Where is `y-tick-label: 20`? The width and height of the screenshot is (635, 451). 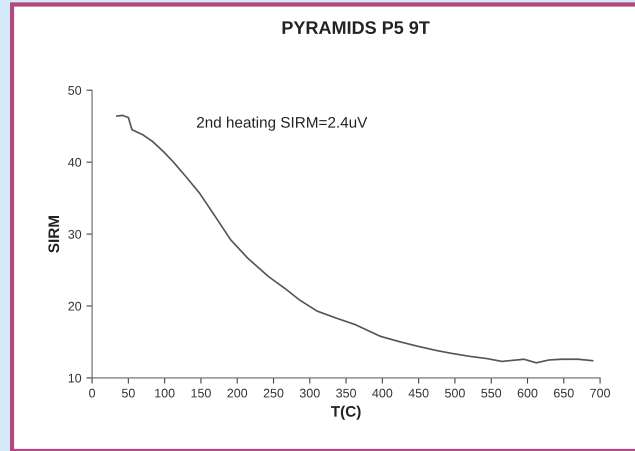 y-tick-label: 20 is located at coordinates (75, 306).